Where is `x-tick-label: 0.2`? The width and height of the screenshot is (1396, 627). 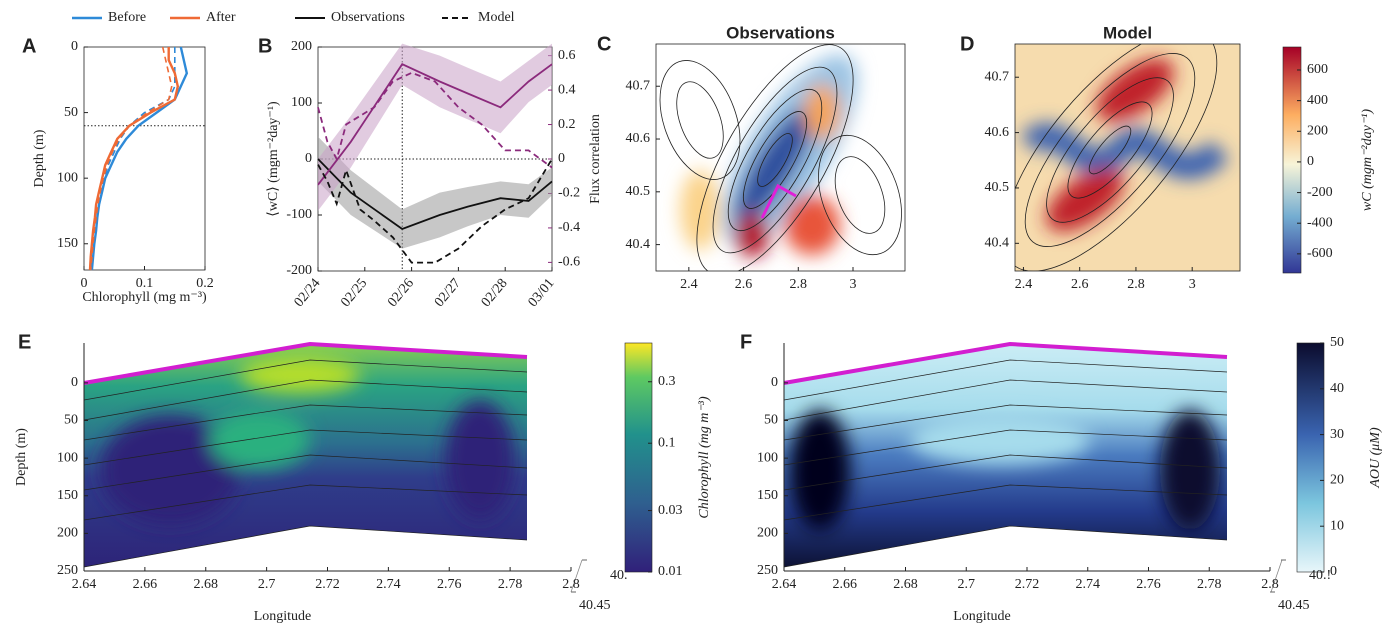
x-tick-label: 0.2 is located at coordinates (205, 283).